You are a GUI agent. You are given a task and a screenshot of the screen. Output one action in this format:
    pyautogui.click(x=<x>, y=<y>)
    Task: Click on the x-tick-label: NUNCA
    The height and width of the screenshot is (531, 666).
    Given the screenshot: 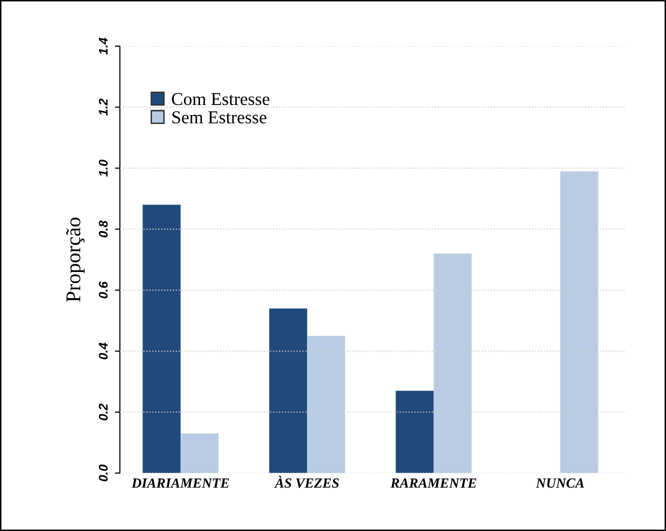 What is the action you would take?
    pyautogui.click(x=560, y=483)
    